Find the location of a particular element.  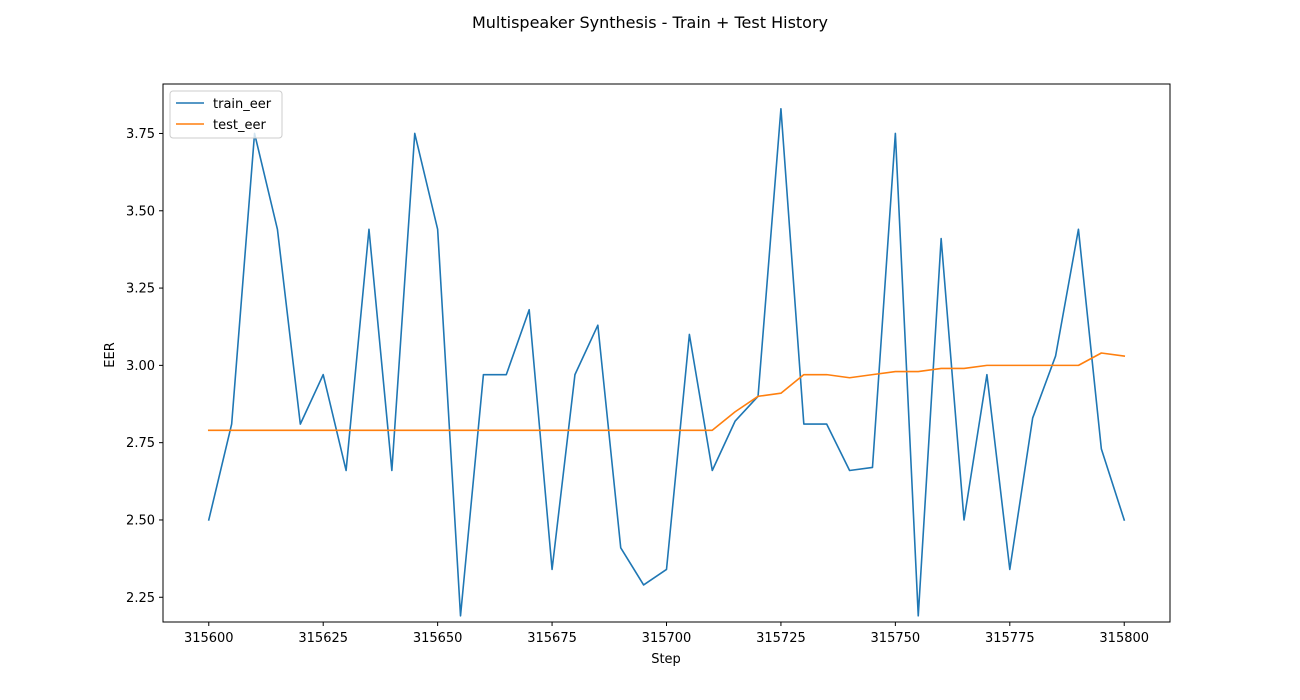

x-tick-label: 315775 is located at coordinates (1010, 638).